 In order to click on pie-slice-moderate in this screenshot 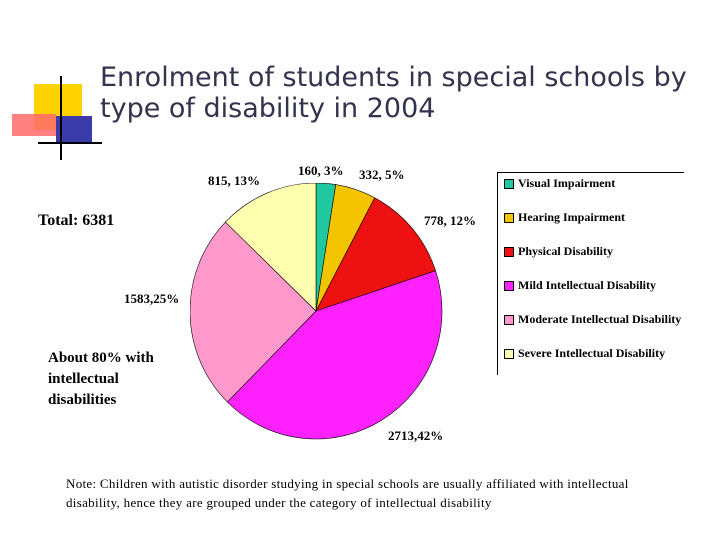, I will do `click(253, 312)`.